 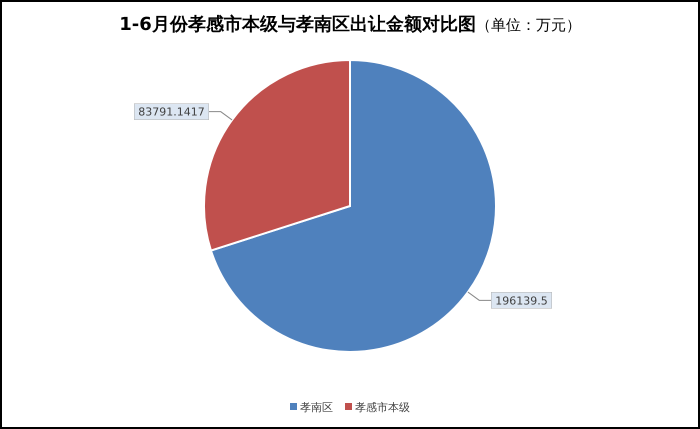 What do you see at coordinates (297, 24) in the screenshot?
I see `chart-title: 1-6月份孝感市本级与孝南区出让金额对比图` at bounding box center [297, 24].